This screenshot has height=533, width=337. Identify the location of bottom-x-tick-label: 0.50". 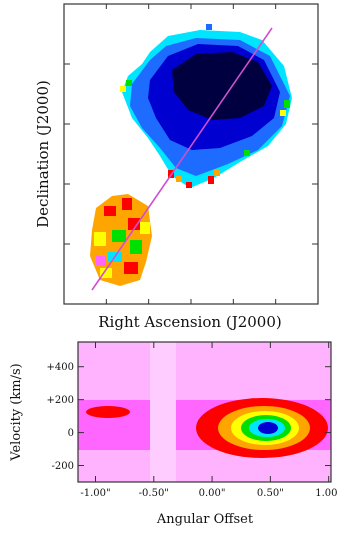
(270, 493).